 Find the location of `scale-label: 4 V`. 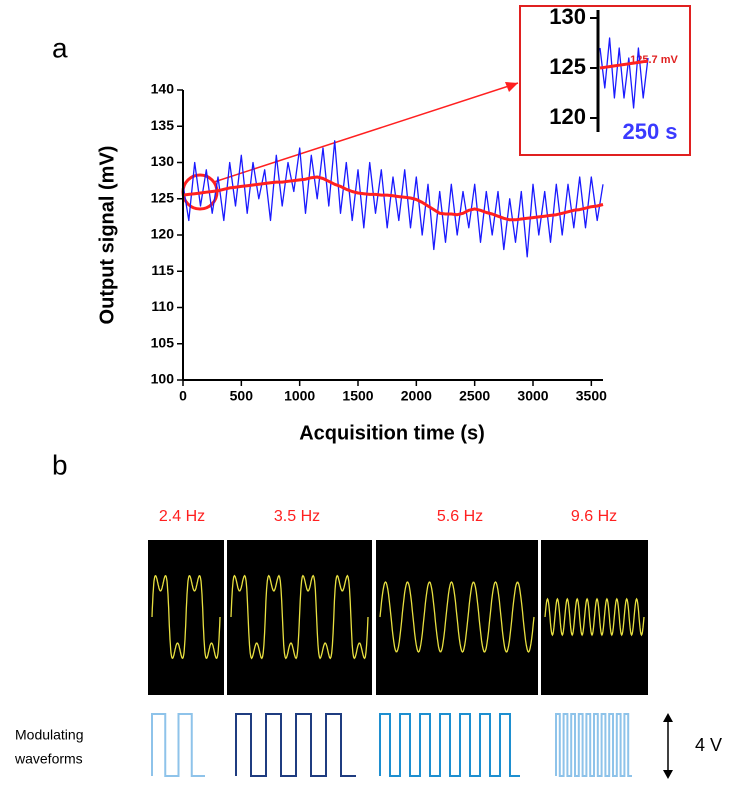

scale-label: 4 V is located at coordinates (708, 745).